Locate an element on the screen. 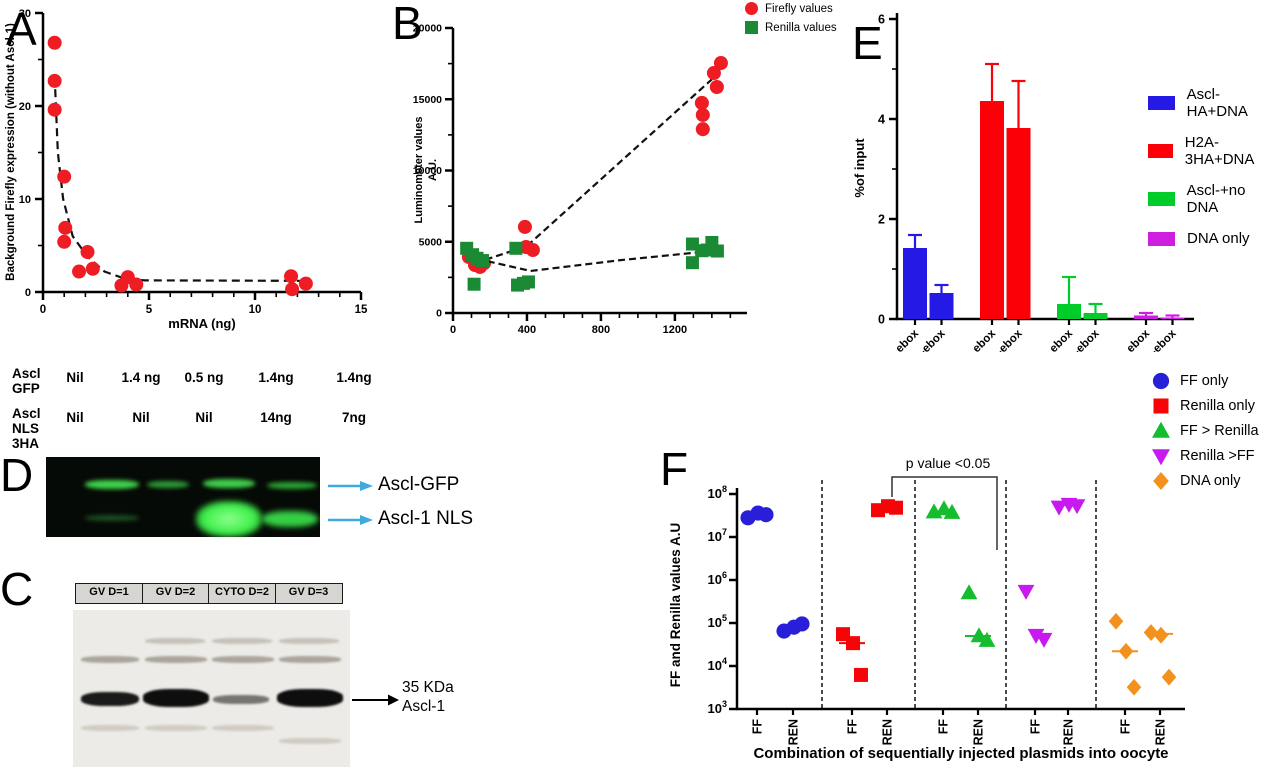  triangle-down-marker-icon is located at coordinates (1161, 457).